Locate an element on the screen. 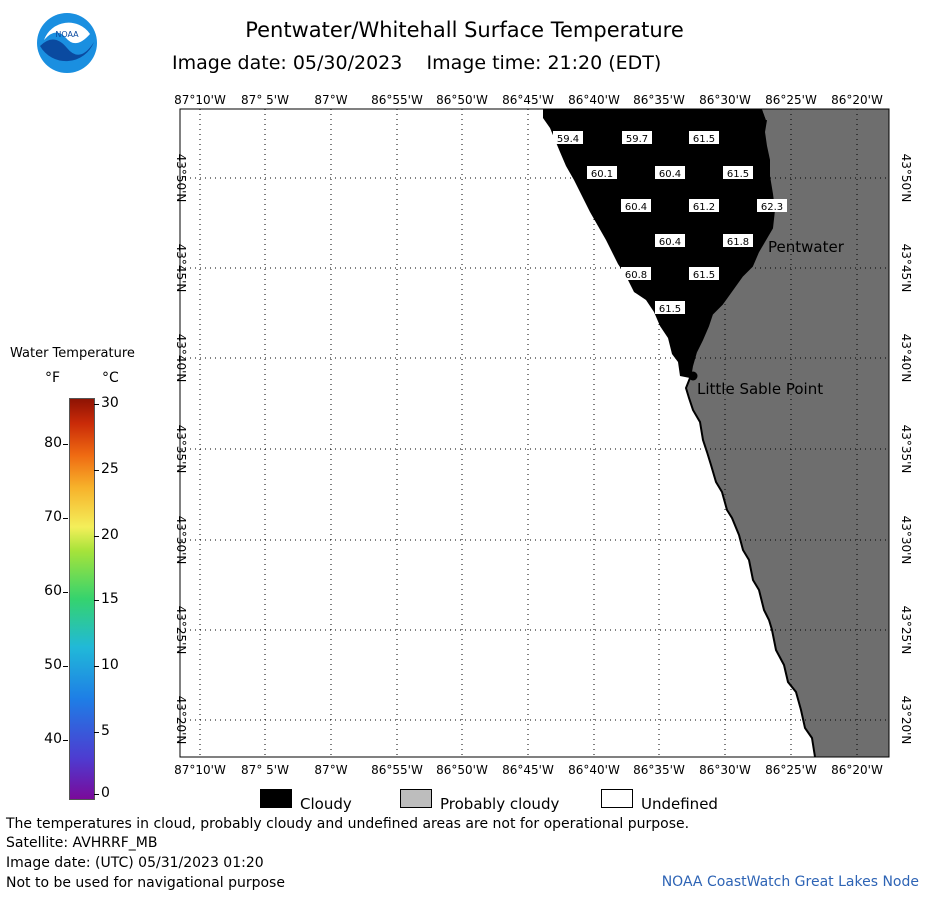  page-title: Pentwater/Whitehall Surface Temperature is located at coordinates (464, 30).